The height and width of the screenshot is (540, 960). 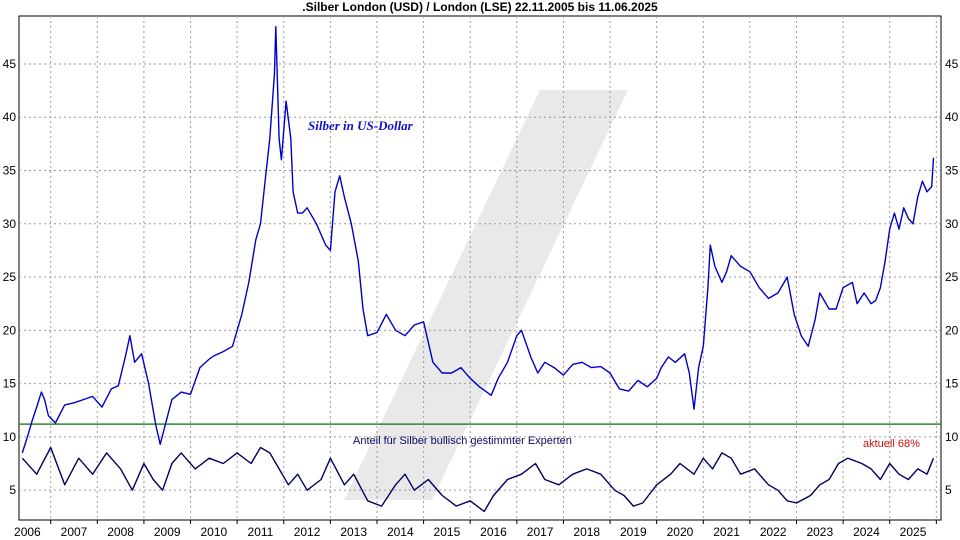 What do you see at coordinates (478, 479) in the screenshot?
I see `sentiment-line` at bounding box center [478, 479].